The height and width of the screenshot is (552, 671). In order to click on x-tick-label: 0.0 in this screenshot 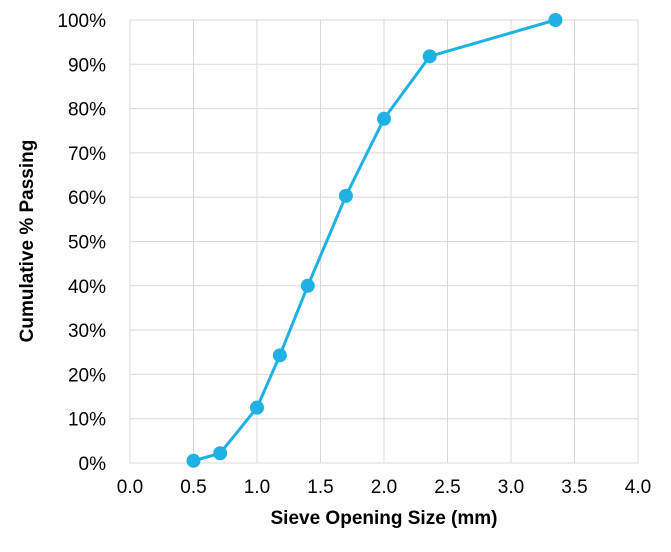, I will do `click(130, 487)`.